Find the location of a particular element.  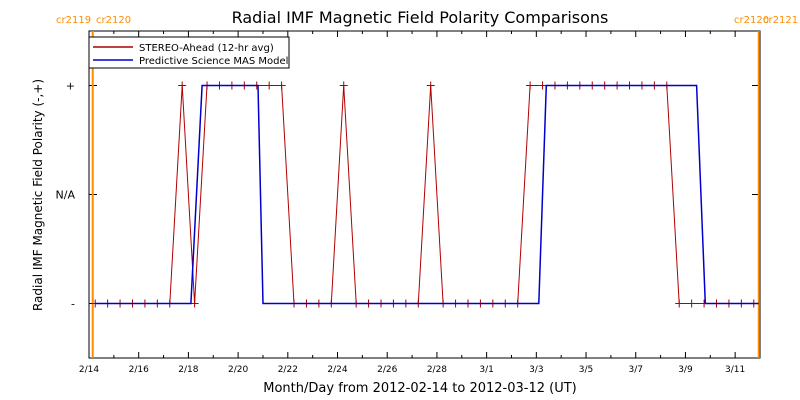

legend-label-stereo: STEREO-Ahead (12-hr avg) is located at coordinates (206, 48).